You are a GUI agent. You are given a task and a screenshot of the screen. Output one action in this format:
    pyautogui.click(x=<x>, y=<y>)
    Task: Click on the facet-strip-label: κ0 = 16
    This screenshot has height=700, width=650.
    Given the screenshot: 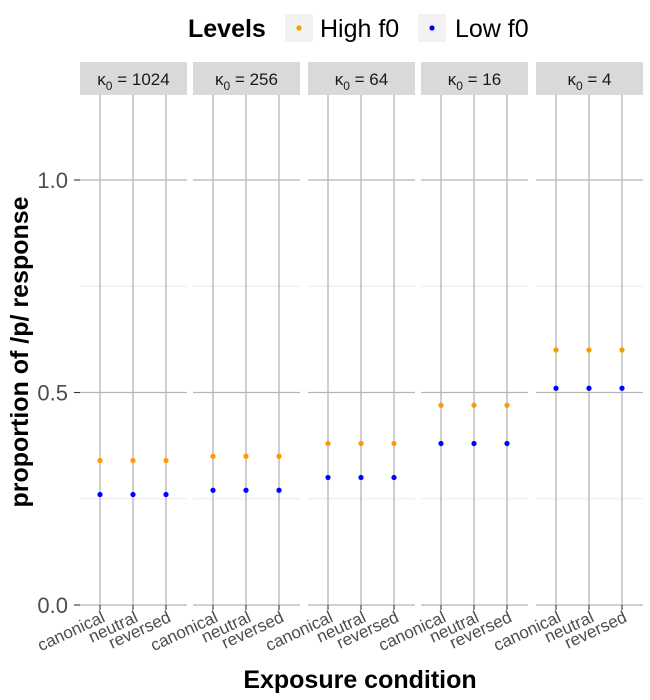 What is the action you would take?
    pyautogui.click(x=474, y=81)
    